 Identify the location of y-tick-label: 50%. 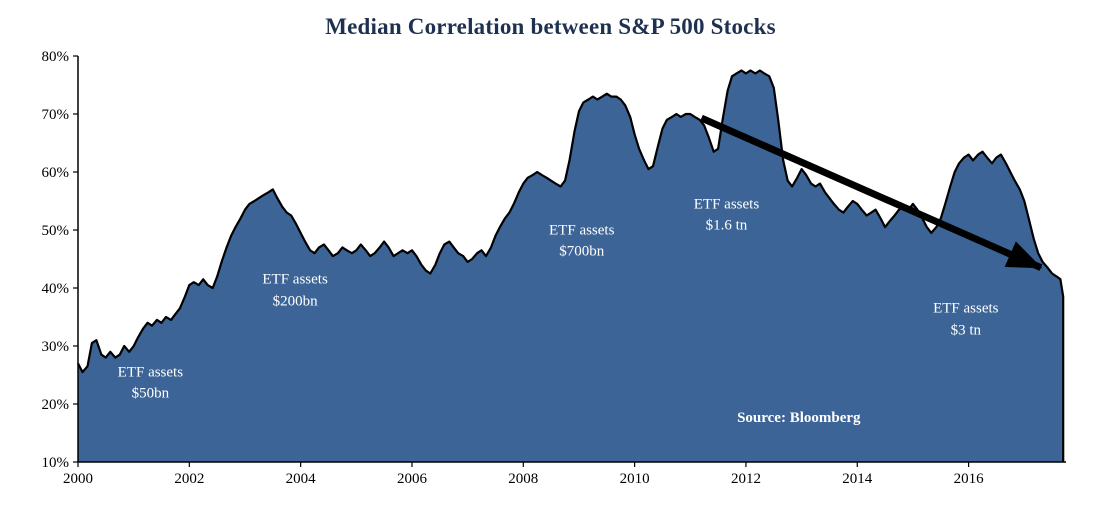
(56, 231).